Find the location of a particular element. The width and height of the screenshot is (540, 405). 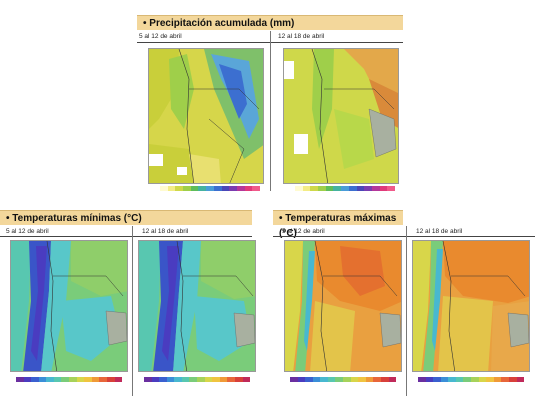

precip-separator is located at coordinates (270, 111).